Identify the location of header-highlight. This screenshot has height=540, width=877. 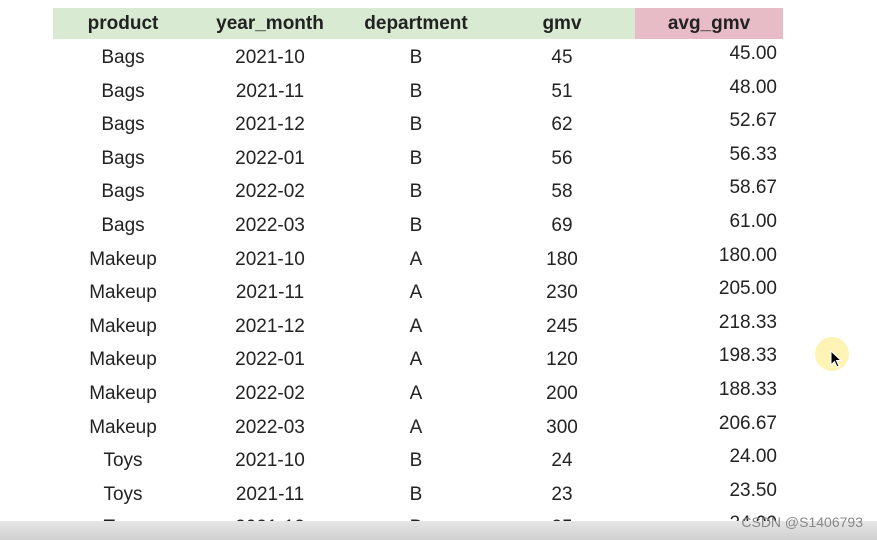
(709, 23).